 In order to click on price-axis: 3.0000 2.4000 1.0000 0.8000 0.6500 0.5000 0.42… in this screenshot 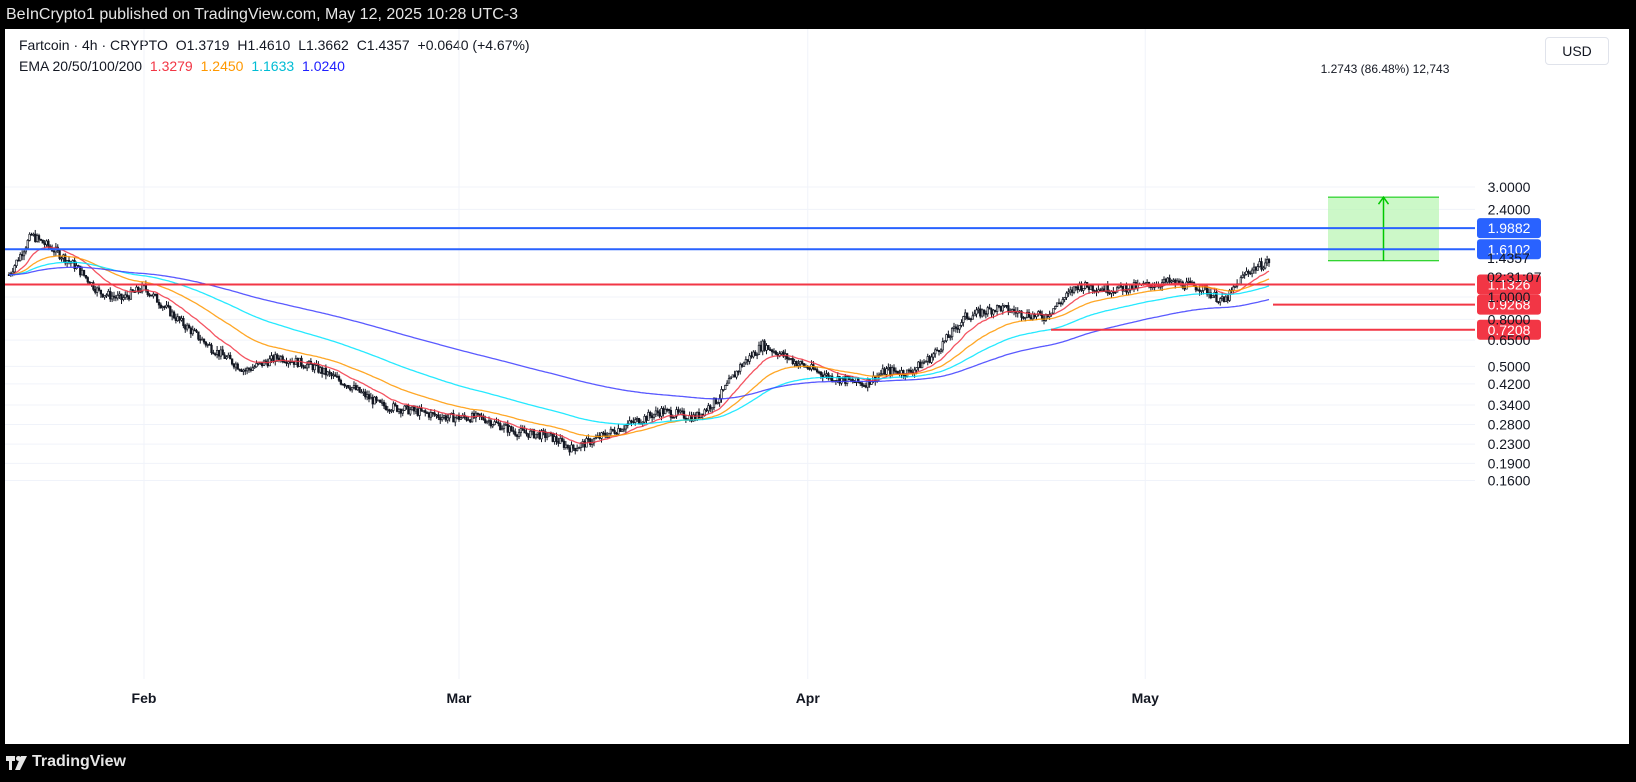, I will do `click(1509, 334)`.